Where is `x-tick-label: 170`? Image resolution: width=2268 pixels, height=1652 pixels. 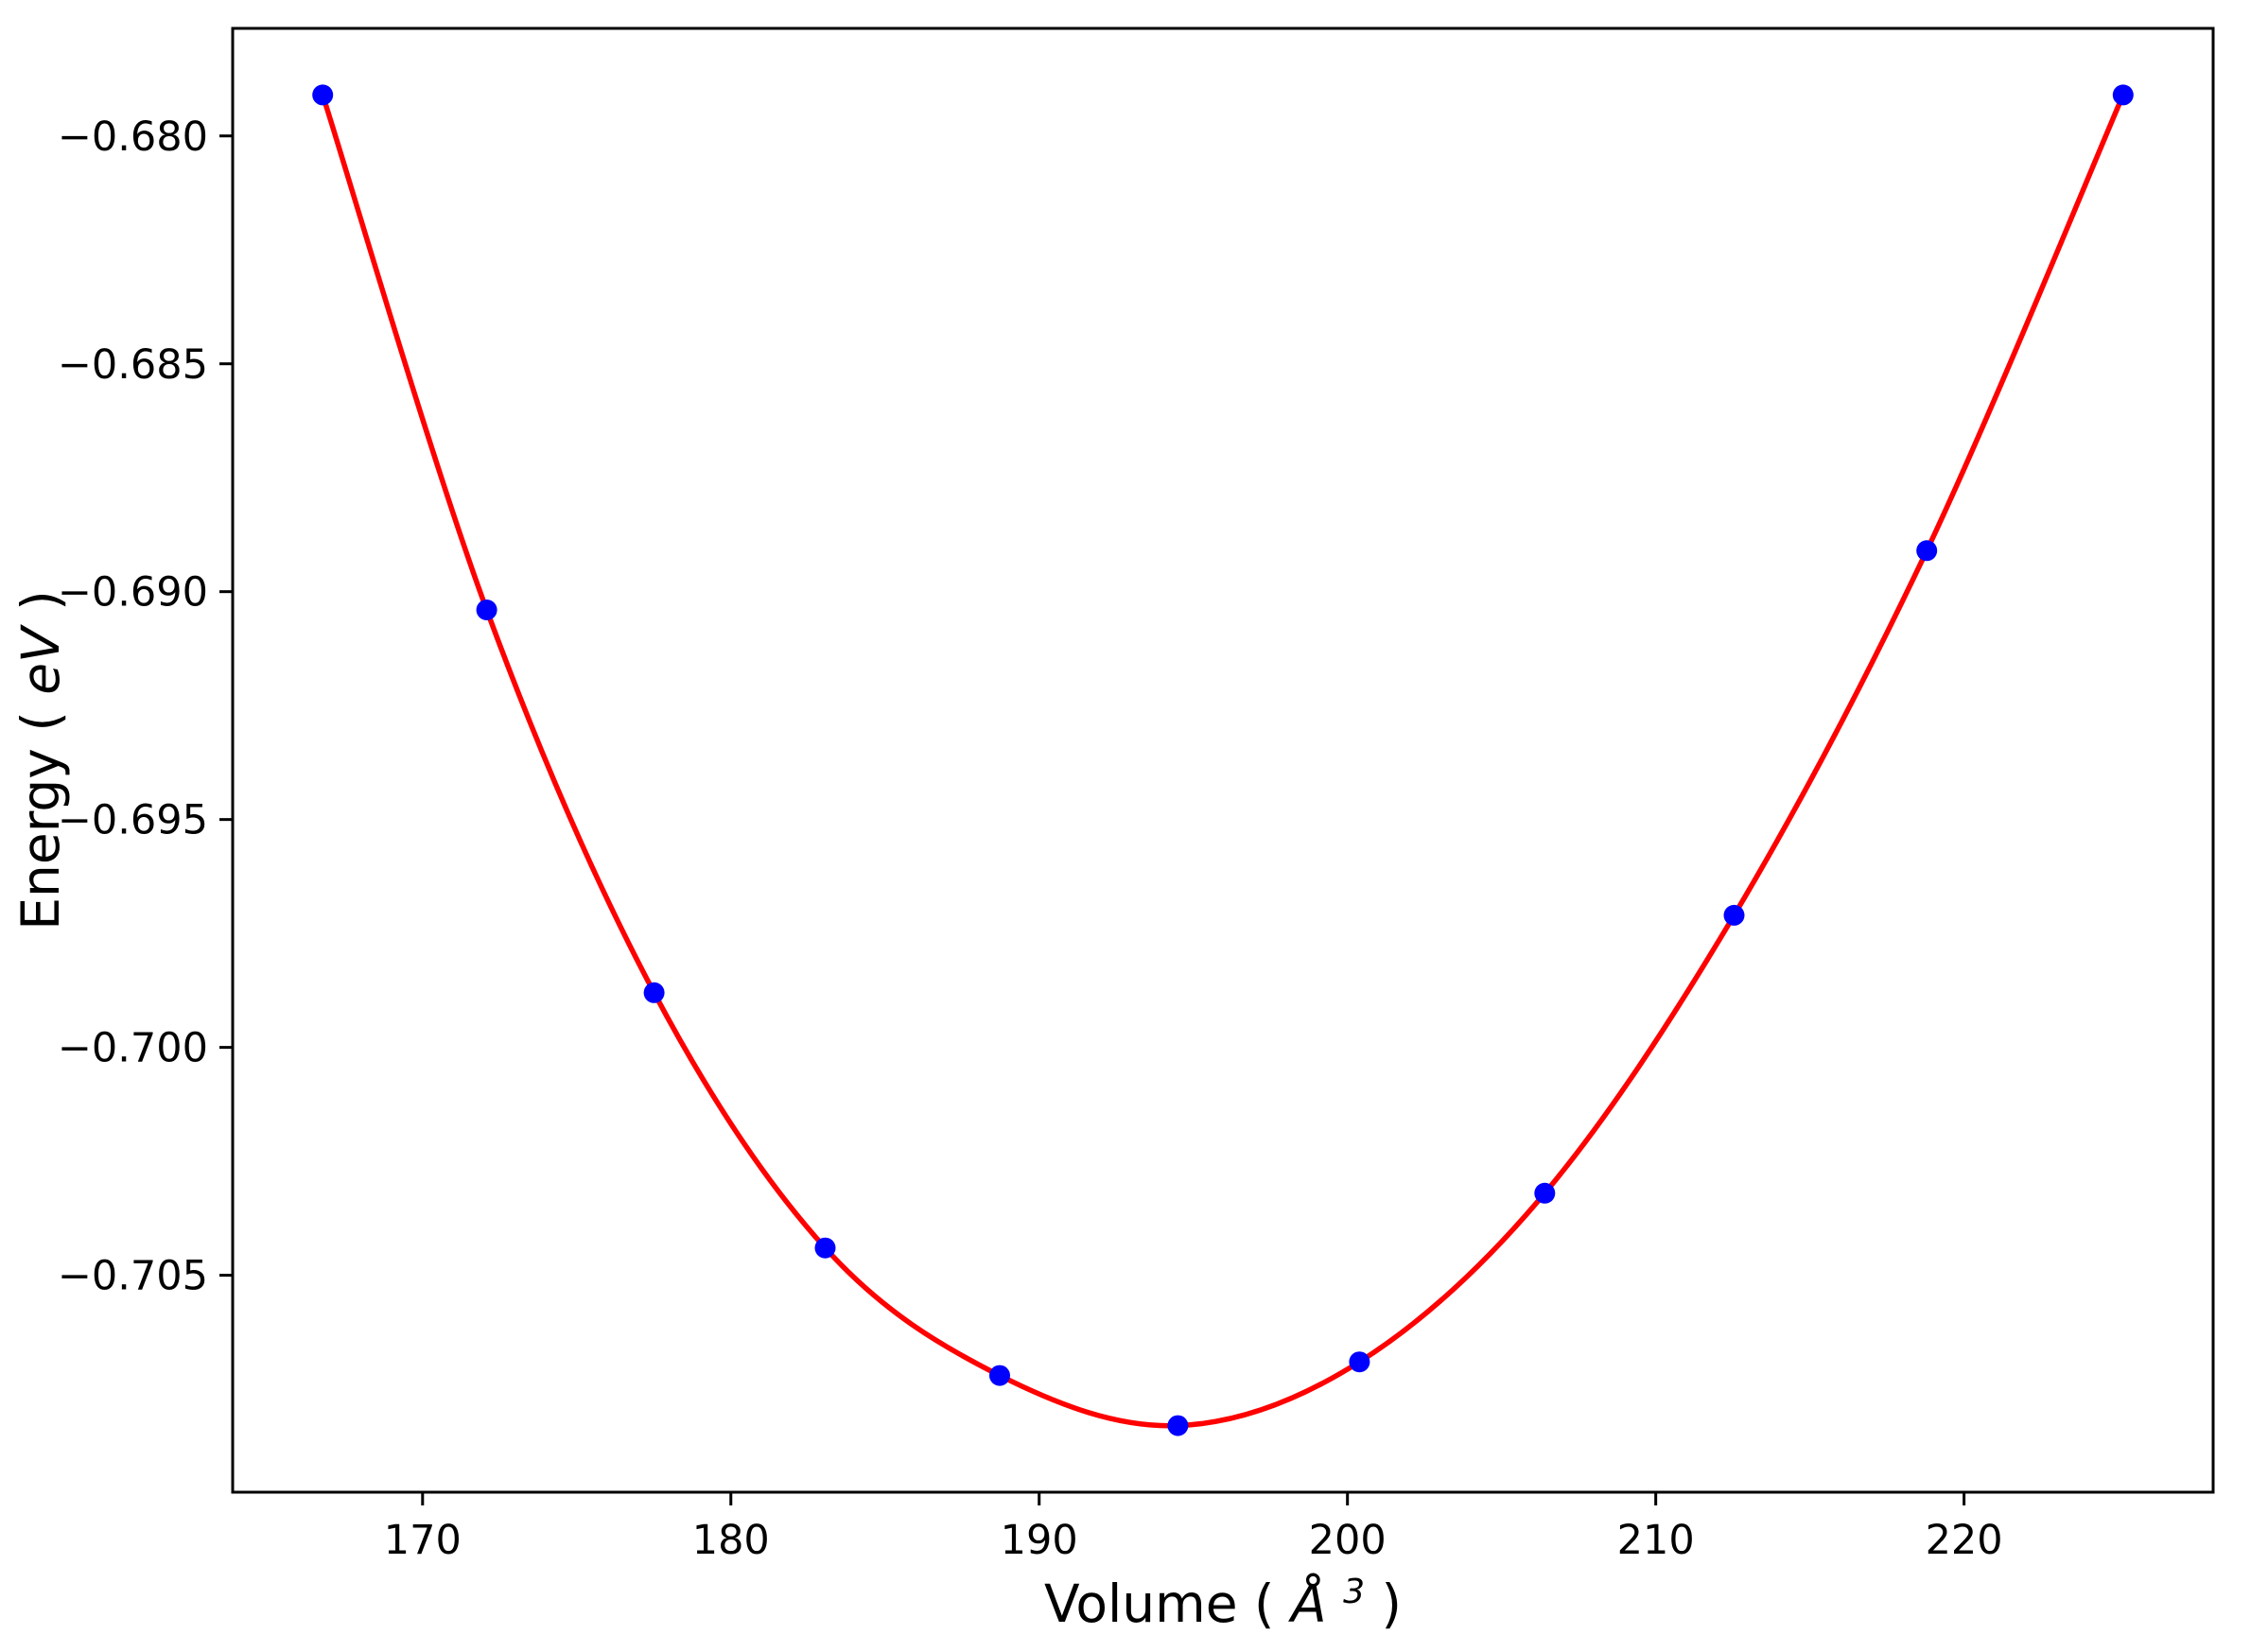 x-tick-label: 170 is located at coordinates (423, 1541).